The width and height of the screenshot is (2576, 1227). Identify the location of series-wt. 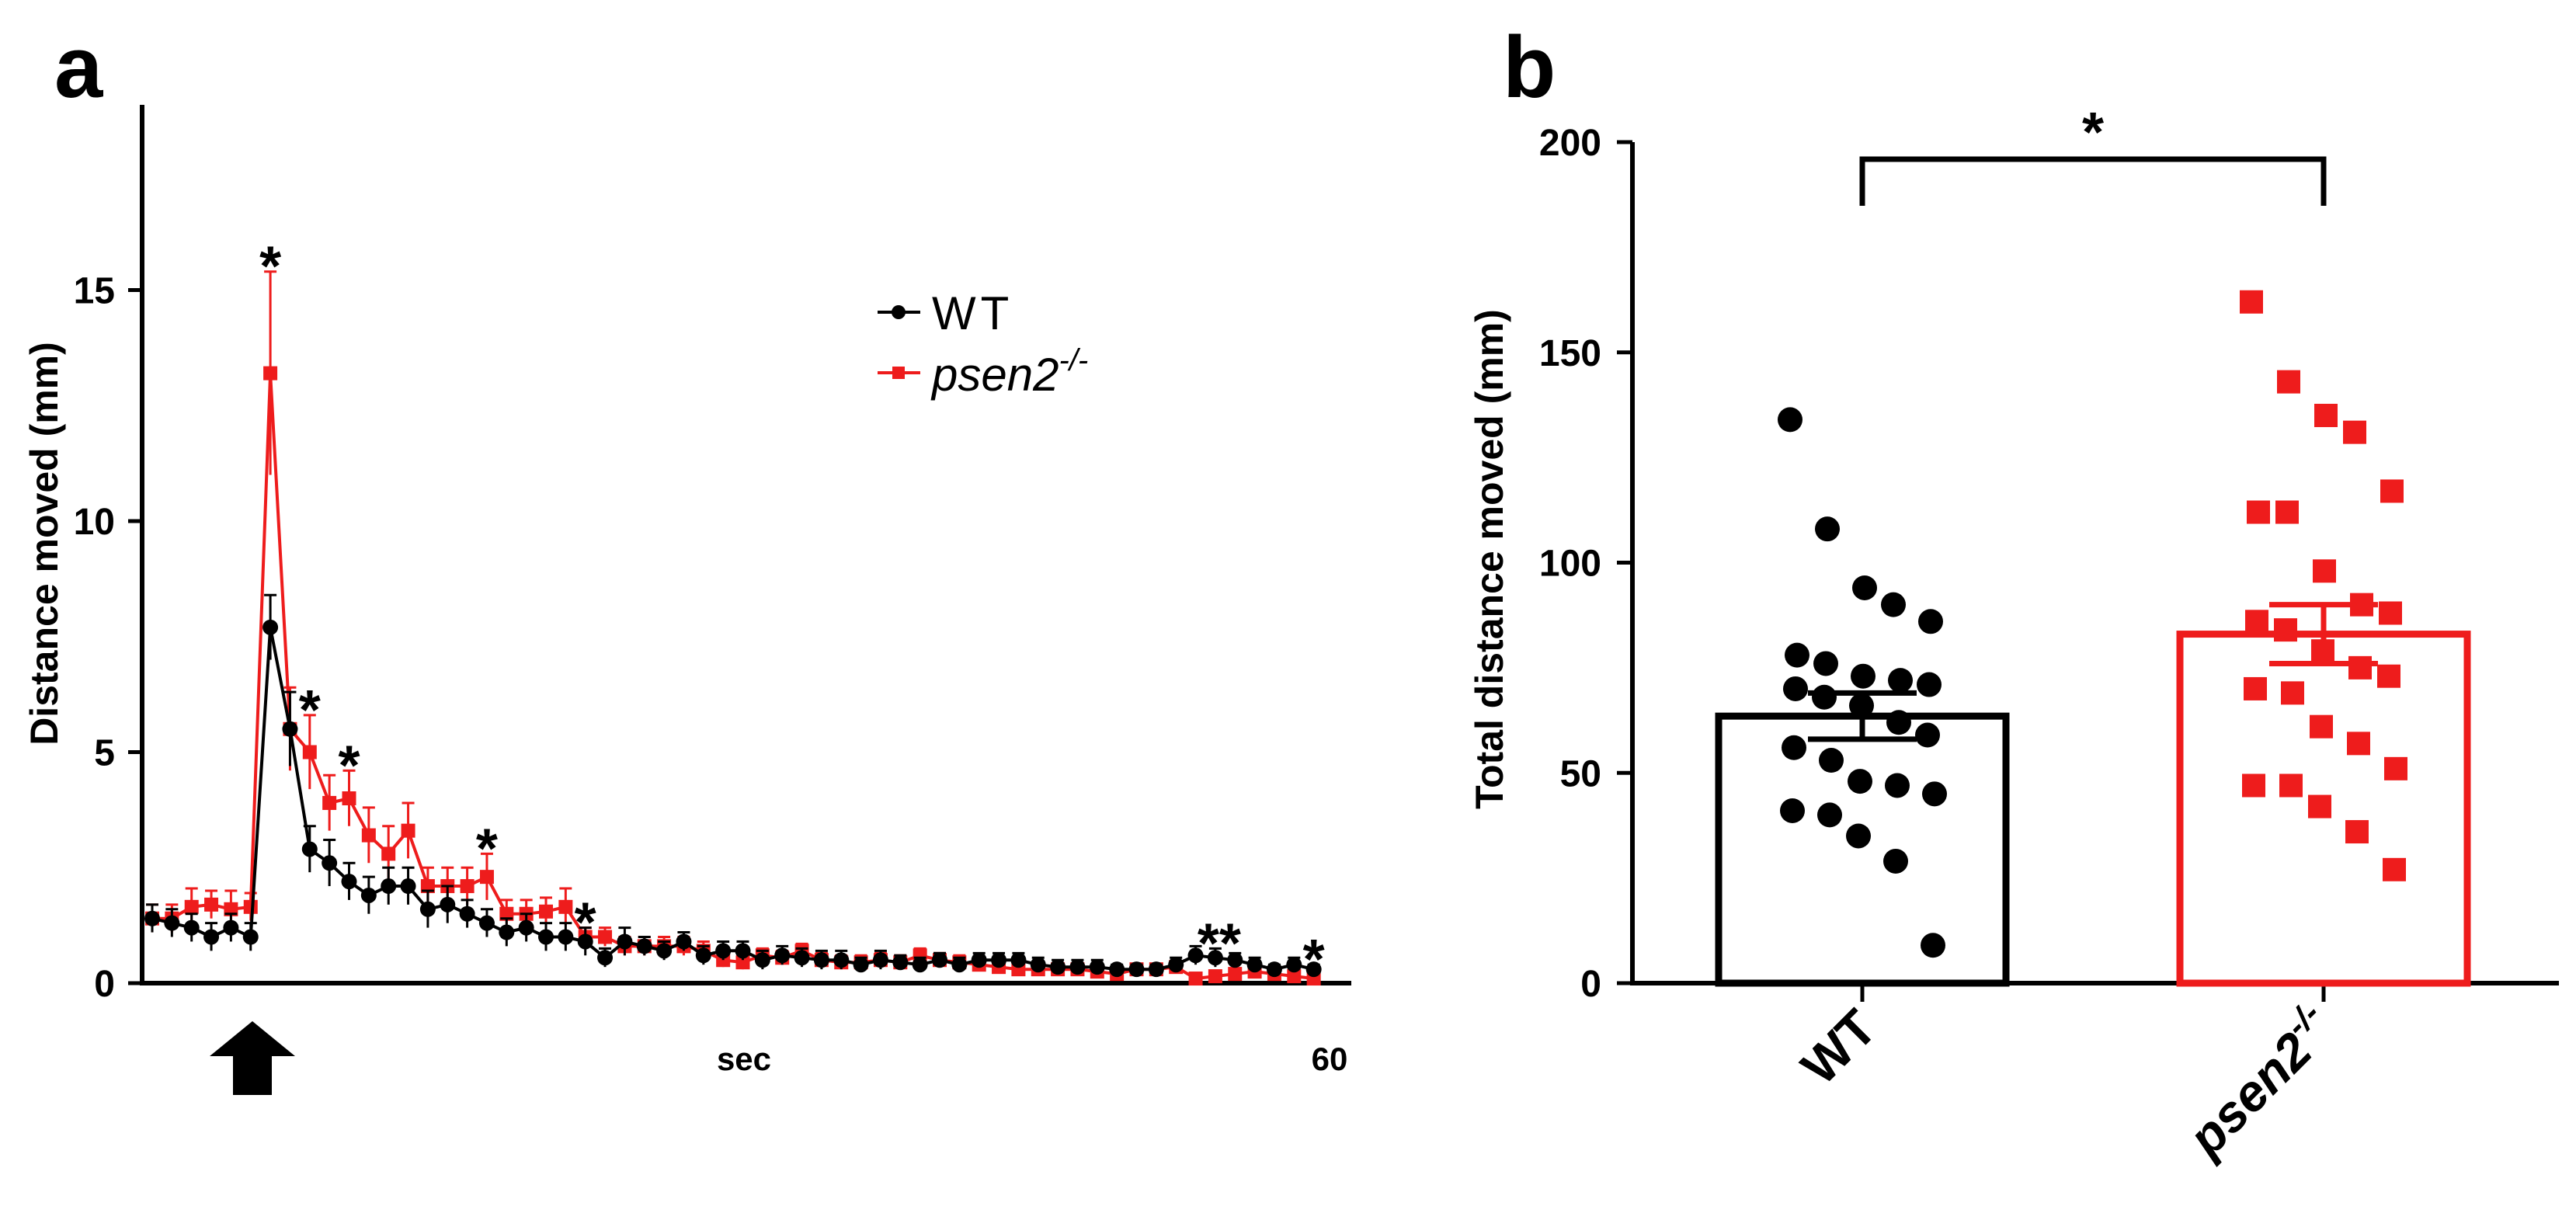
(733, 785).